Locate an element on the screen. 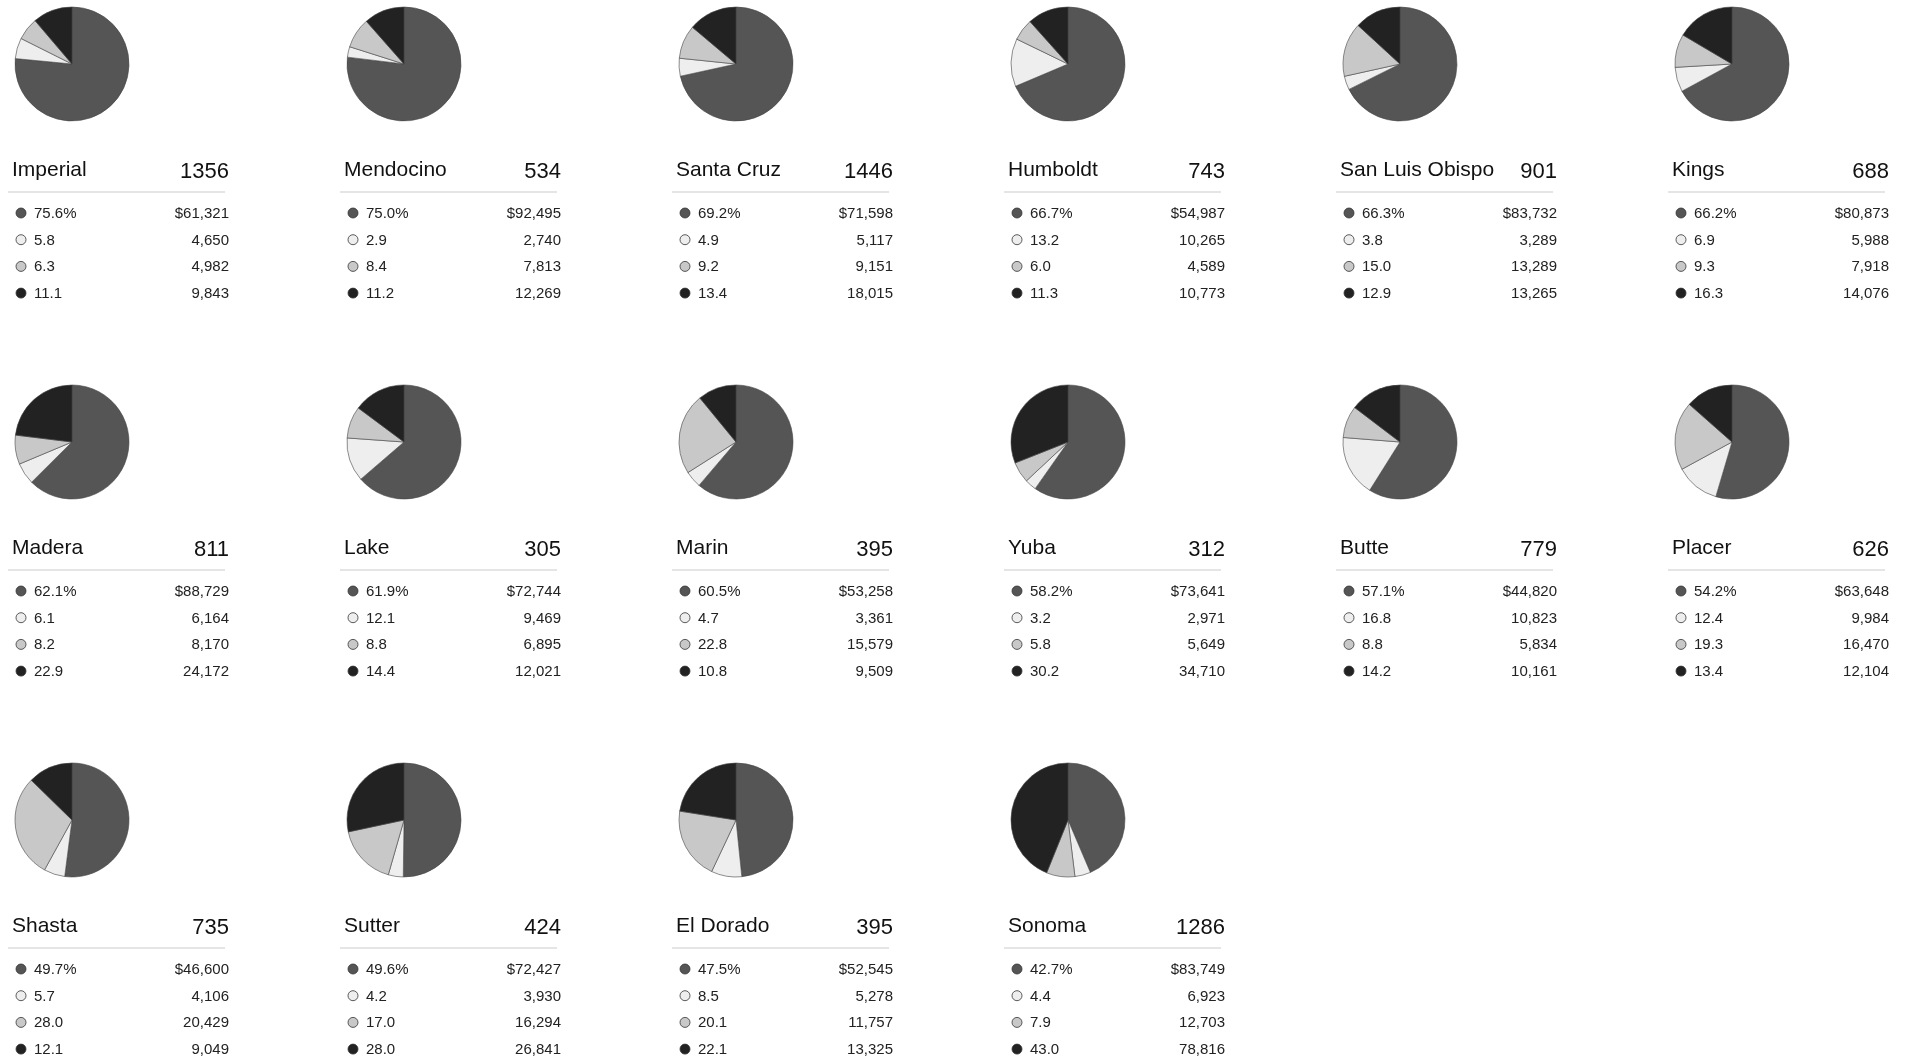 The image size is (1927, 1062). legend-label: 17.0 is located at coordinates (381, 1022).